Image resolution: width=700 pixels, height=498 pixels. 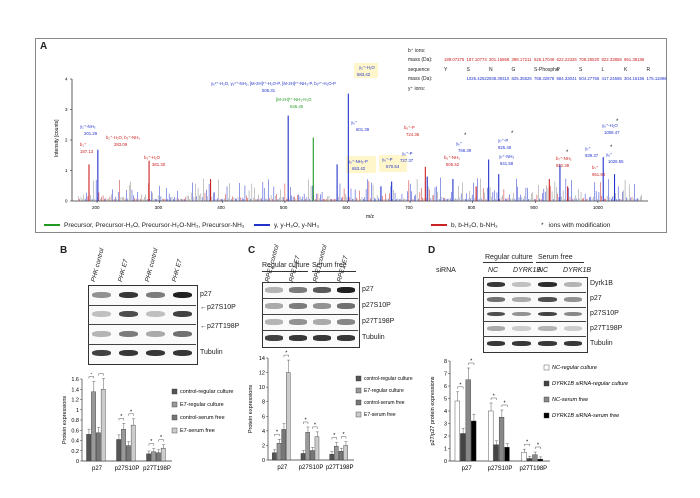 I want to click on peak-annotation: [M-2H]²⁺-NH₃-H₂O, so click(x=294, y=99).